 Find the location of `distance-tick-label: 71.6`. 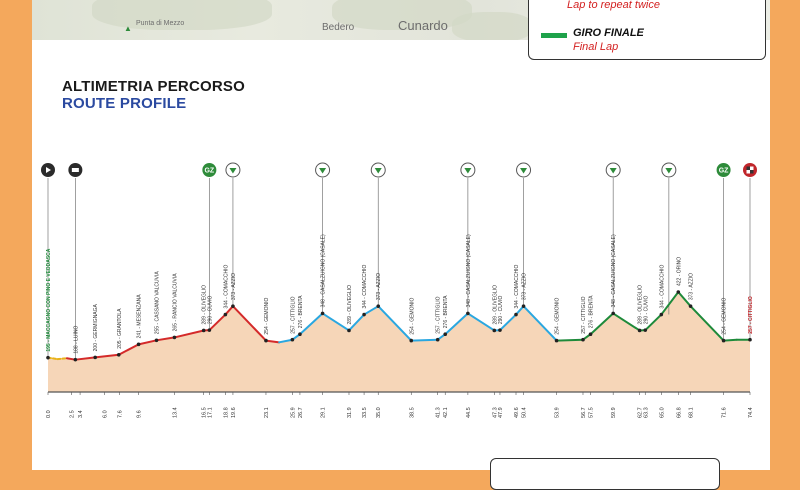

distance-tick-label: 71.6 is located at coordinates (725, 412).